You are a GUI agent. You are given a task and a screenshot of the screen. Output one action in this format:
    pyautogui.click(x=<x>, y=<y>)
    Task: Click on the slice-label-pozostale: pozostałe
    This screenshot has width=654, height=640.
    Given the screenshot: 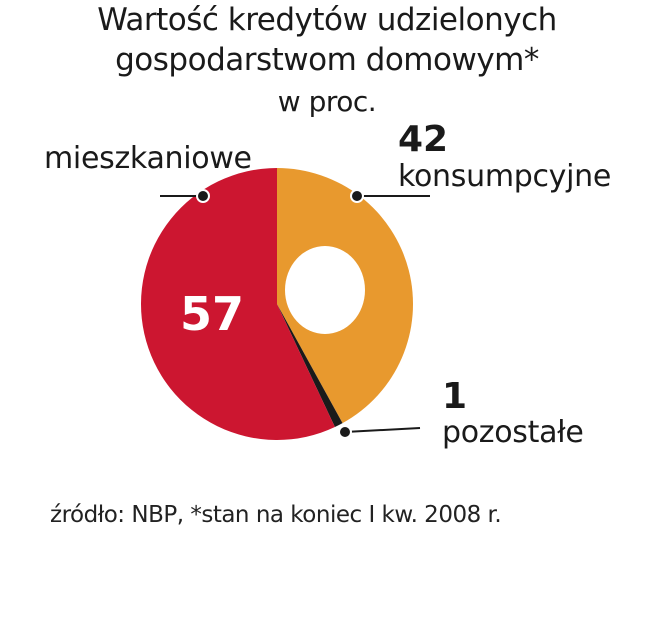 What is the action you would take?
    pyautogui.click(x=513, y=432)
    